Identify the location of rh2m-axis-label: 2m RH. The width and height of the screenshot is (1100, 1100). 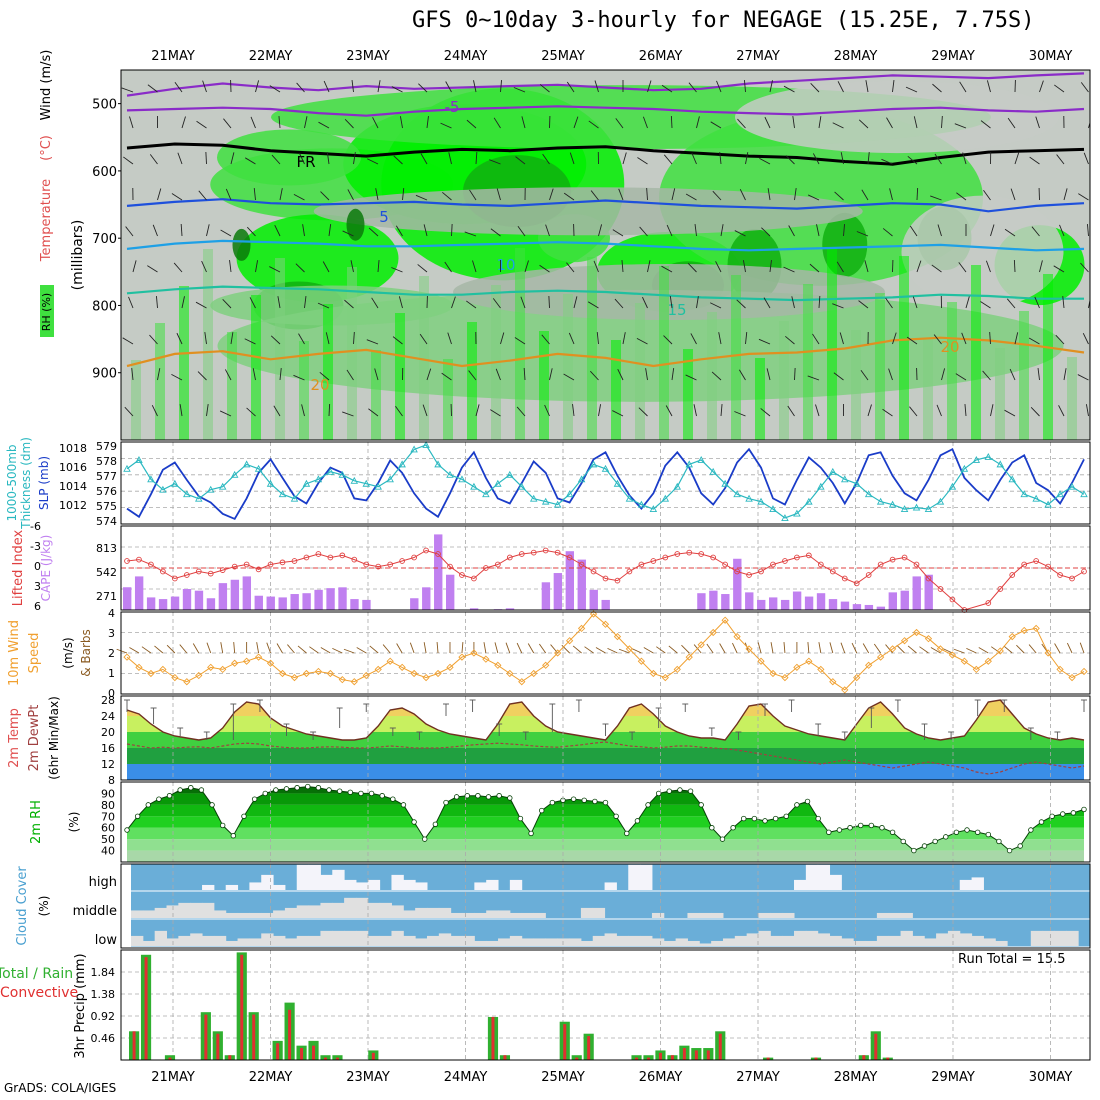
(36, 822).